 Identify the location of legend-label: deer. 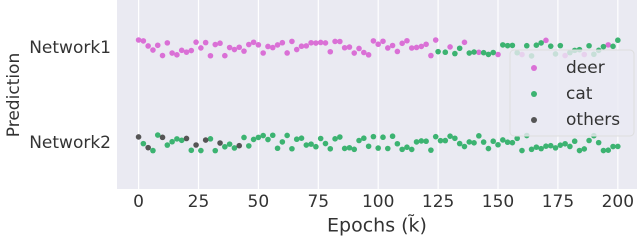
(585, 68).